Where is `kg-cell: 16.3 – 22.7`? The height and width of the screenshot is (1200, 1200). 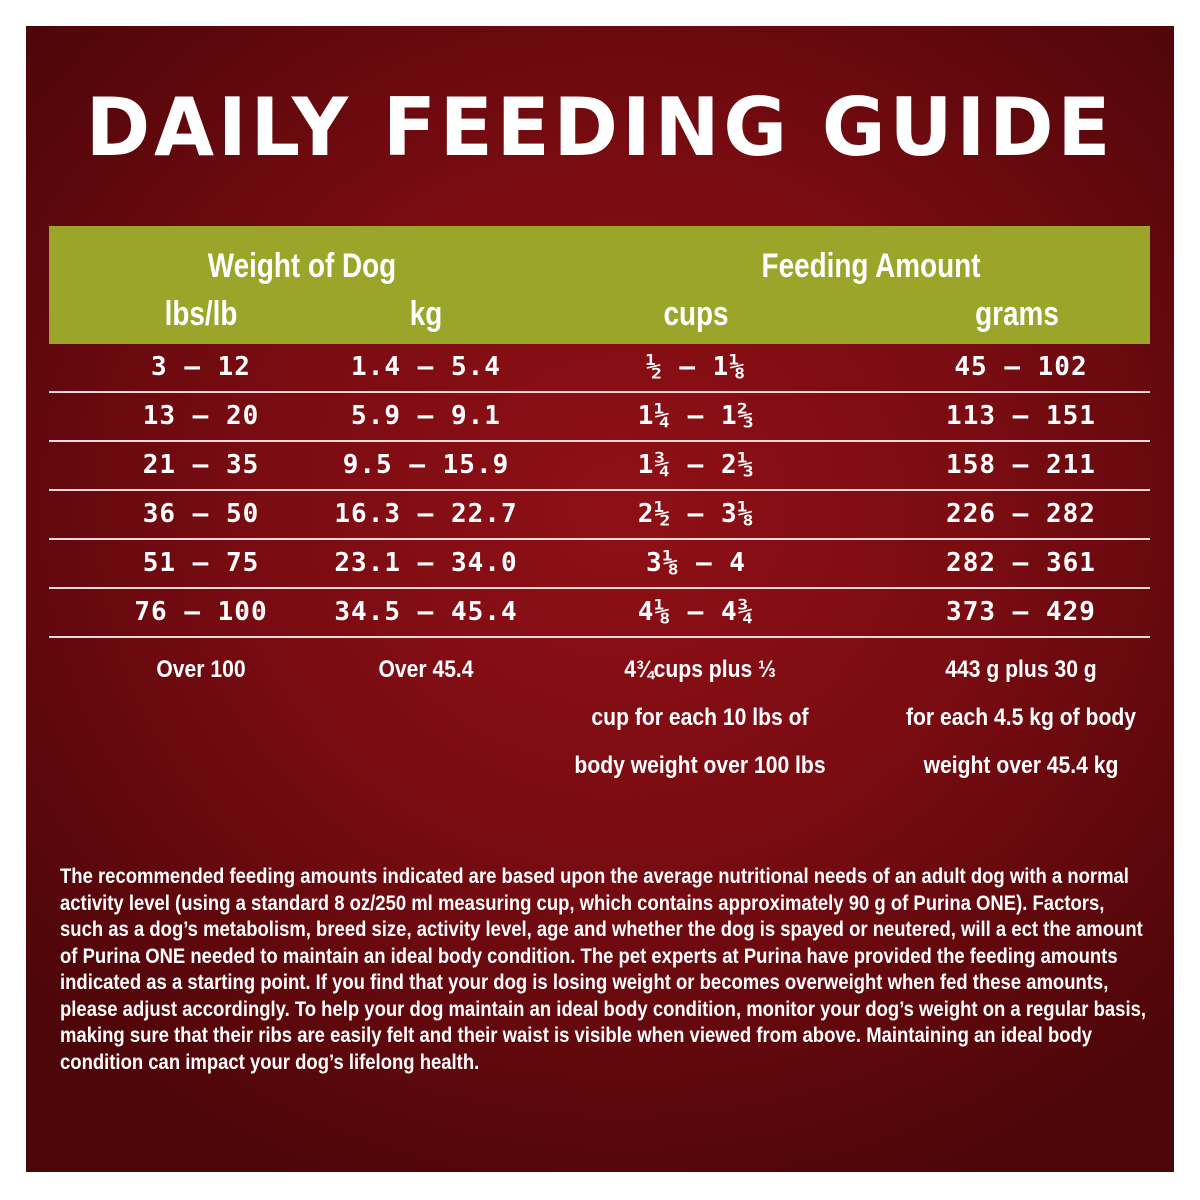
kg-cell: 16.3 – 22.7 is located at coordinates (426, 514).